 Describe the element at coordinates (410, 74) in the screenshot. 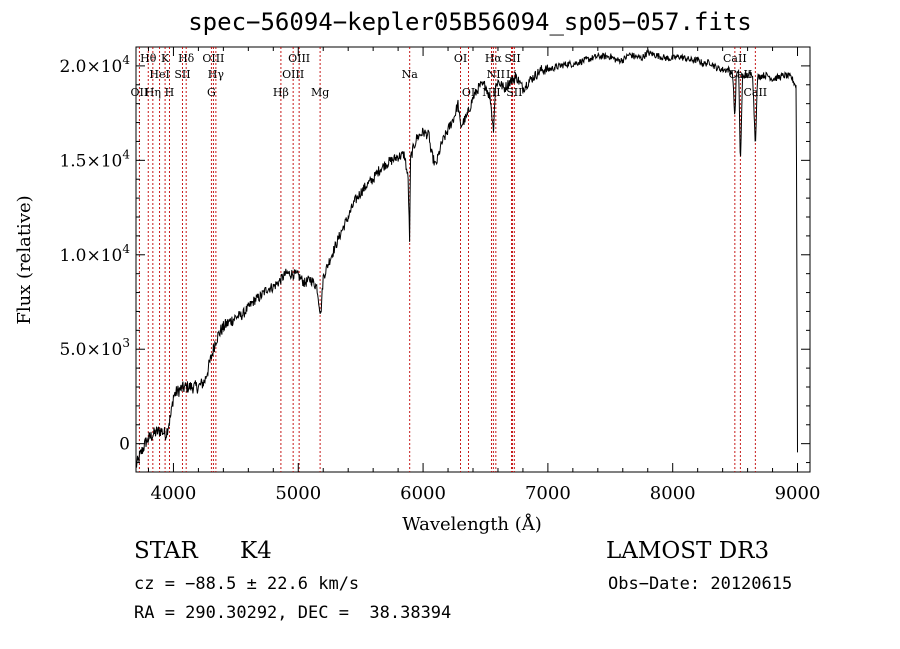

I see `line-label-na: Na` at that location.